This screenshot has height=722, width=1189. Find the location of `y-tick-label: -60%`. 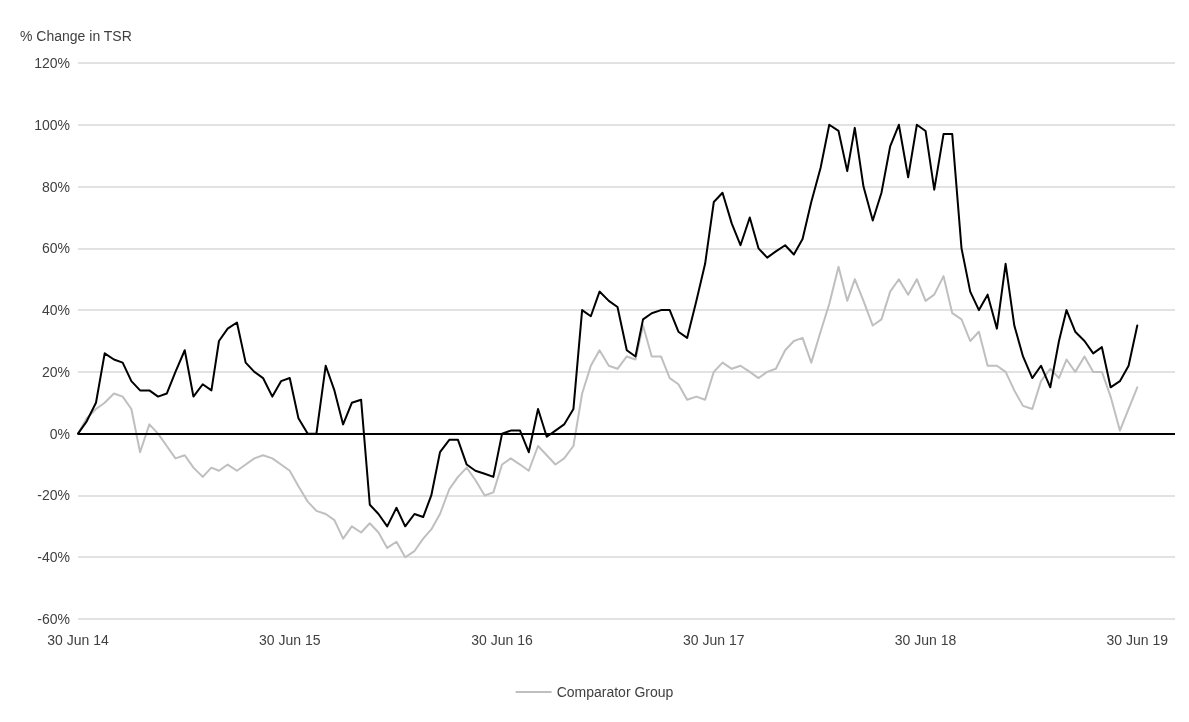

y-tick-label: -60% is located at coordinates (53, 619).